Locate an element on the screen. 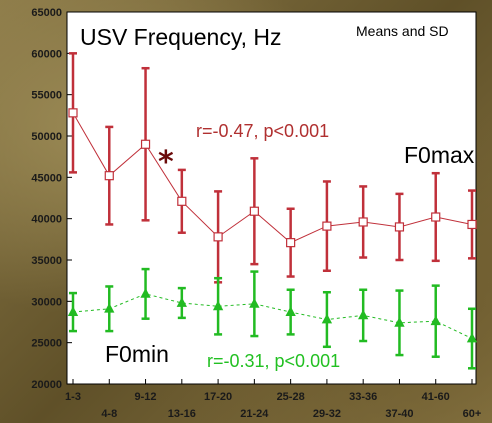  y-tick-label: 25000 is located at coordinates (46, 344).